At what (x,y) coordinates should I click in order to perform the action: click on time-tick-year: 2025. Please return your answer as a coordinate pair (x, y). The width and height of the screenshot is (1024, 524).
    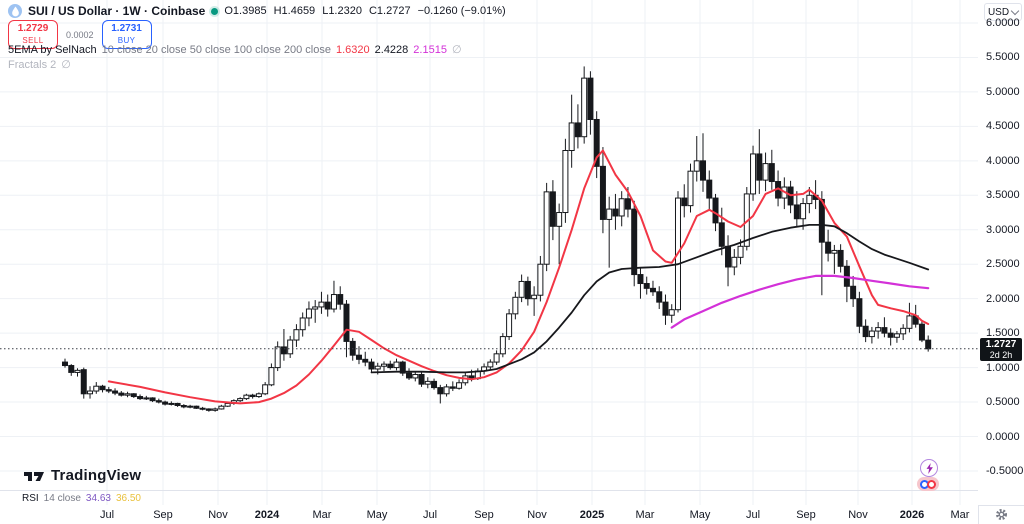
    Looking at the image, I should click on (592, 515).